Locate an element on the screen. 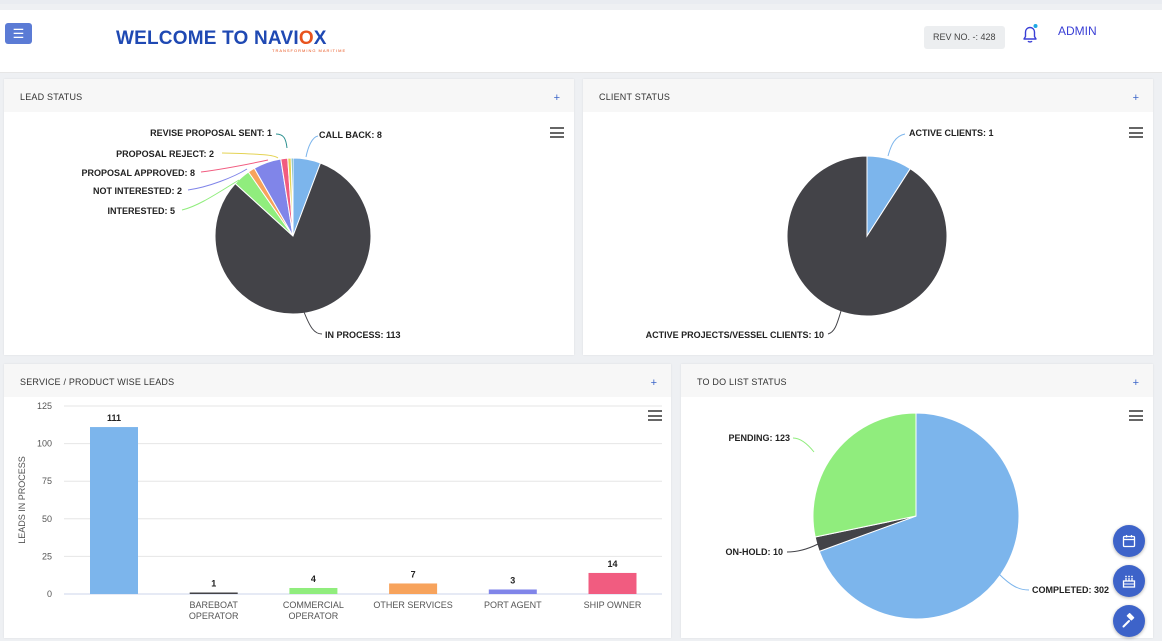  calendar-fab-button is located at coordinates (1129, 541).